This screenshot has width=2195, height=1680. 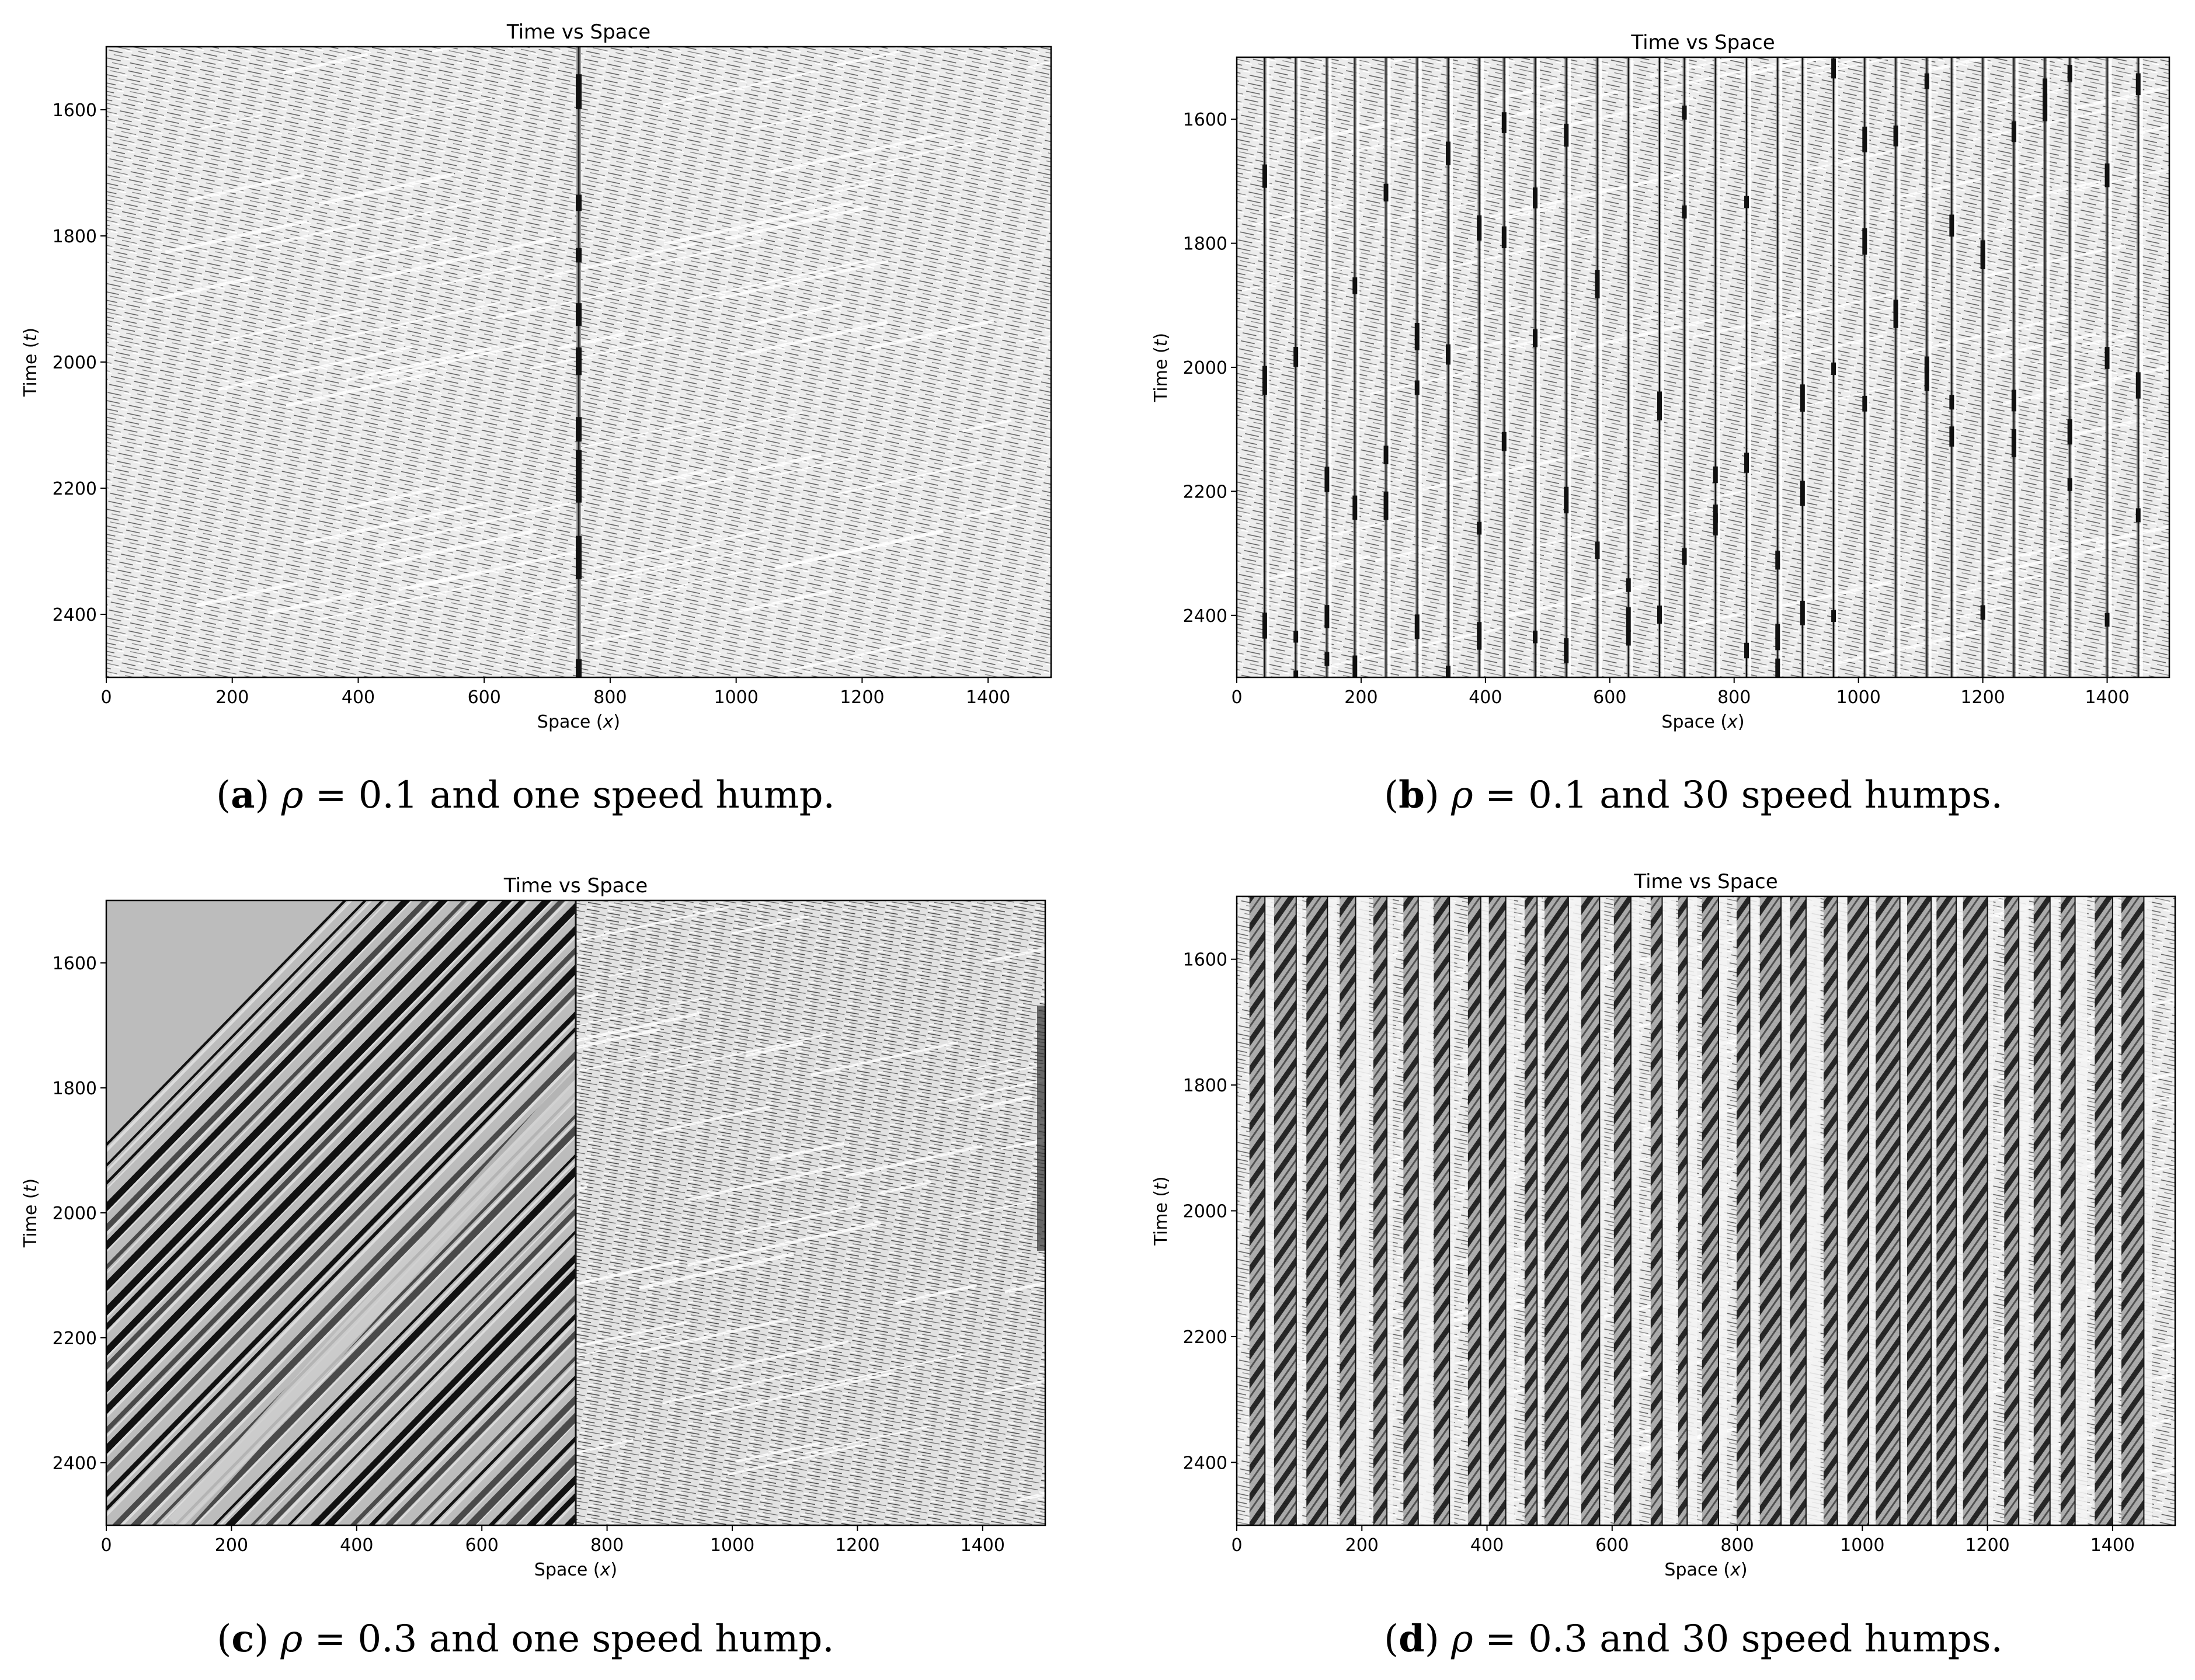 What do you see at coordinates (31, 362) in the screenshot?
I see `y-axis-title-a: Time (t)` at bounding box center [31, 362].